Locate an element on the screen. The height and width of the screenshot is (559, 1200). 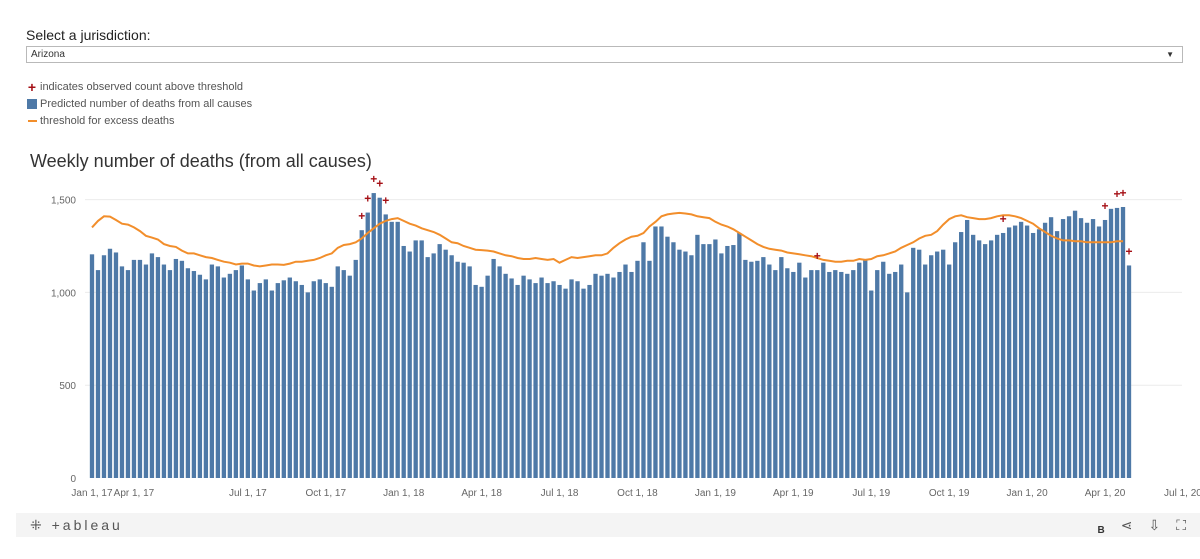
tableau-logo: ⁜ +ableau is located at coordinates (76, 525).